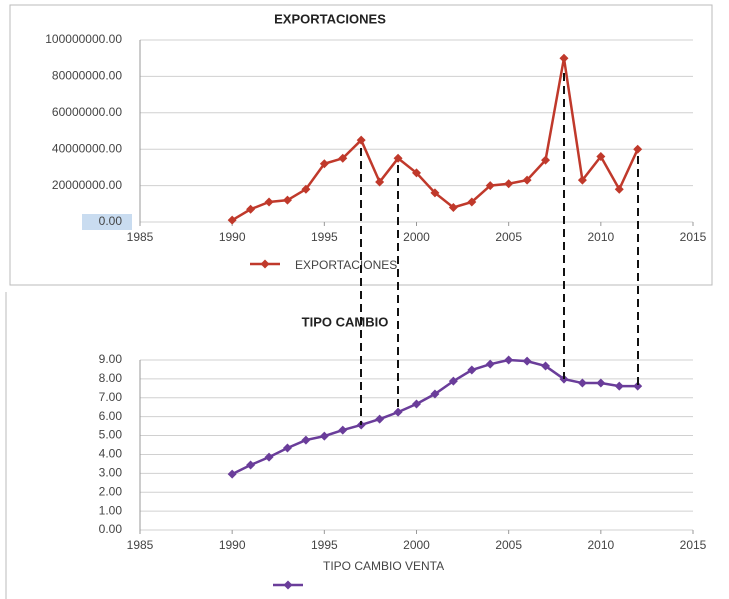  What do you see at coordinates (111, 473) in the screenshot?
I see `y-tick-label: 3.00` at bounding box center [111, 473].